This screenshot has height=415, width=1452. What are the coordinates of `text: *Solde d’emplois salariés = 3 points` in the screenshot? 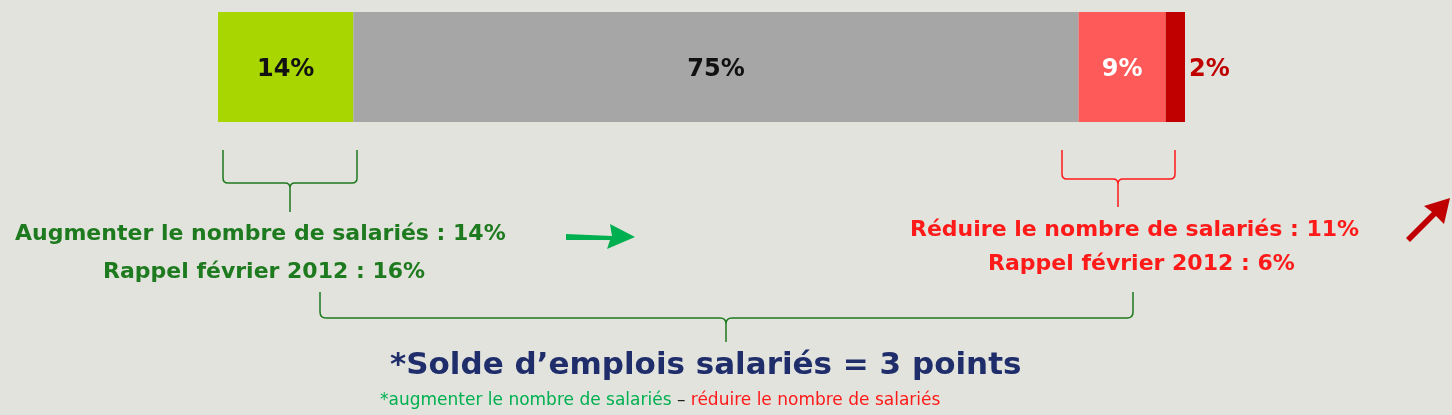 It's located at (706, 363).